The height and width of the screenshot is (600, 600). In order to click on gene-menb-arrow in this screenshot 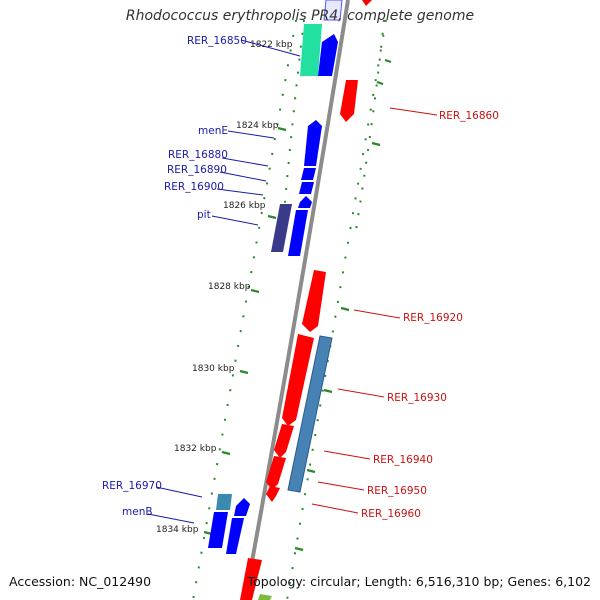, I will do `click(218, 530)`.